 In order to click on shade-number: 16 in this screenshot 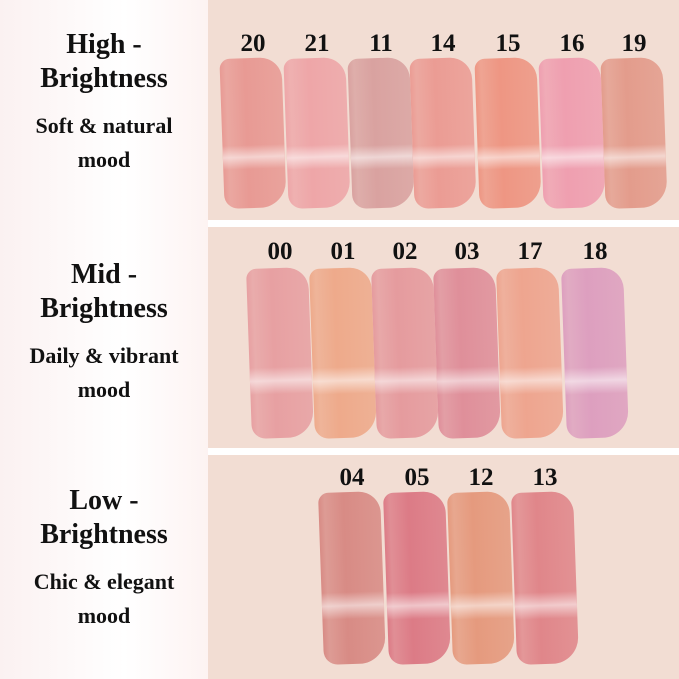, I will do `click(572, 43)`.